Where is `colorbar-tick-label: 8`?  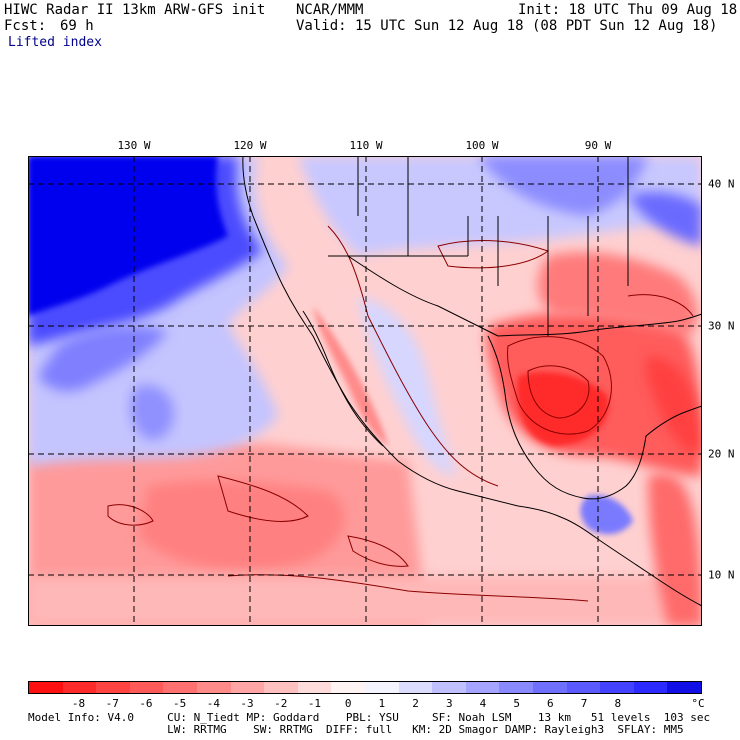 colorbar-tick-label: 8 is located at coordinates (618, 703).